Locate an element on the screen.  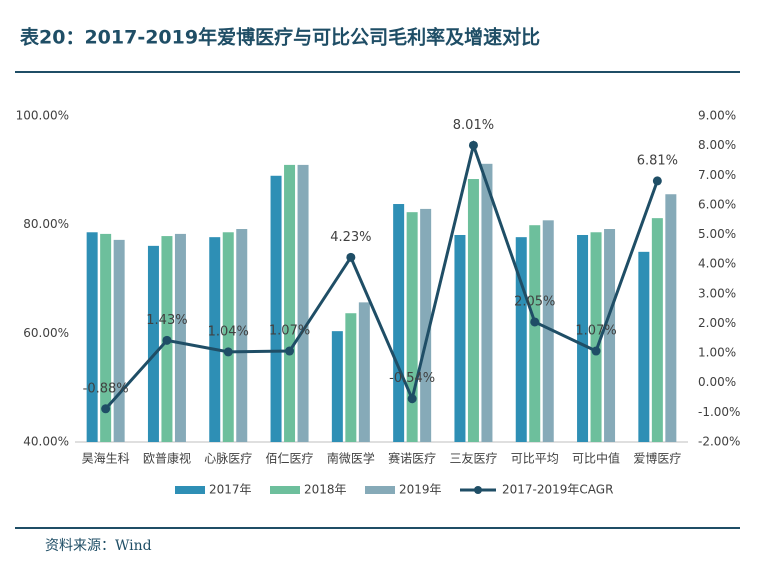
y2-tick-label: 2.00% is located at coordinates (717, 323).